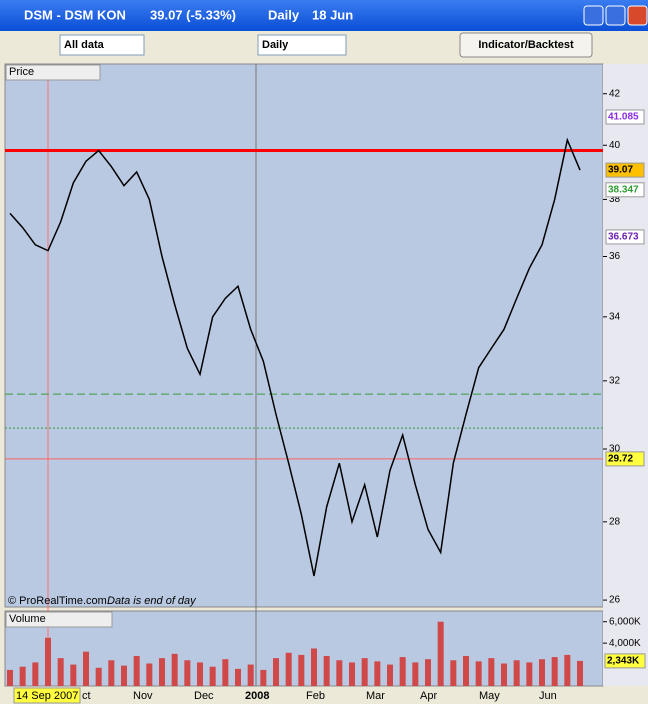 The height and width of the screenshot is (709, 648). Describe the element at coordinates (332, 14) in the screenshot. I see `window-date: 18 Jun` at that location.